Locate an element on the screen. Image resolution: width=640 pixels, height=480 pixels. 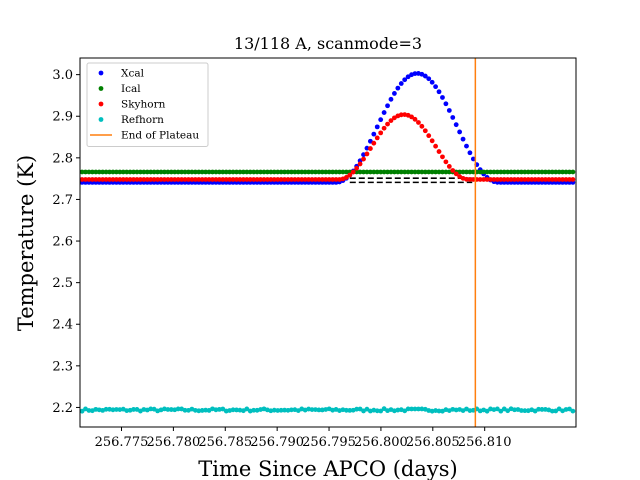
legend: Xcal Ical Skyhorn Refhorn End of Plateau is located at coordinates (147, 104).